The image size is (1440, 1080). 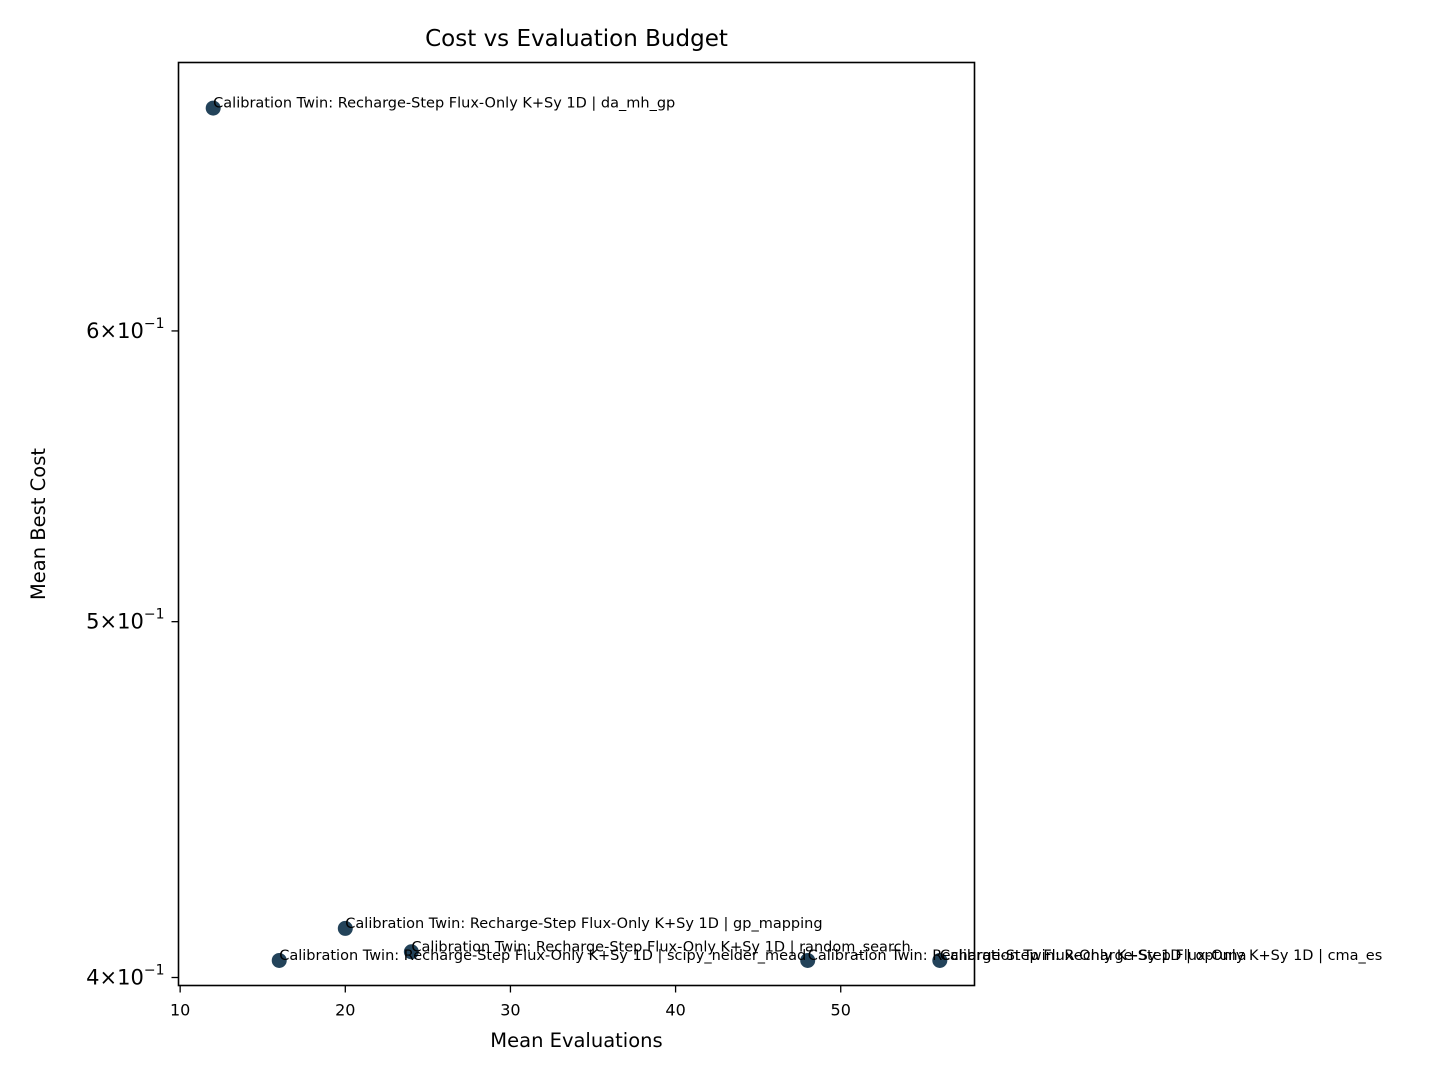 I want to click on y-tick-label: 6×10⁻¹, so click(x=125, y=329).